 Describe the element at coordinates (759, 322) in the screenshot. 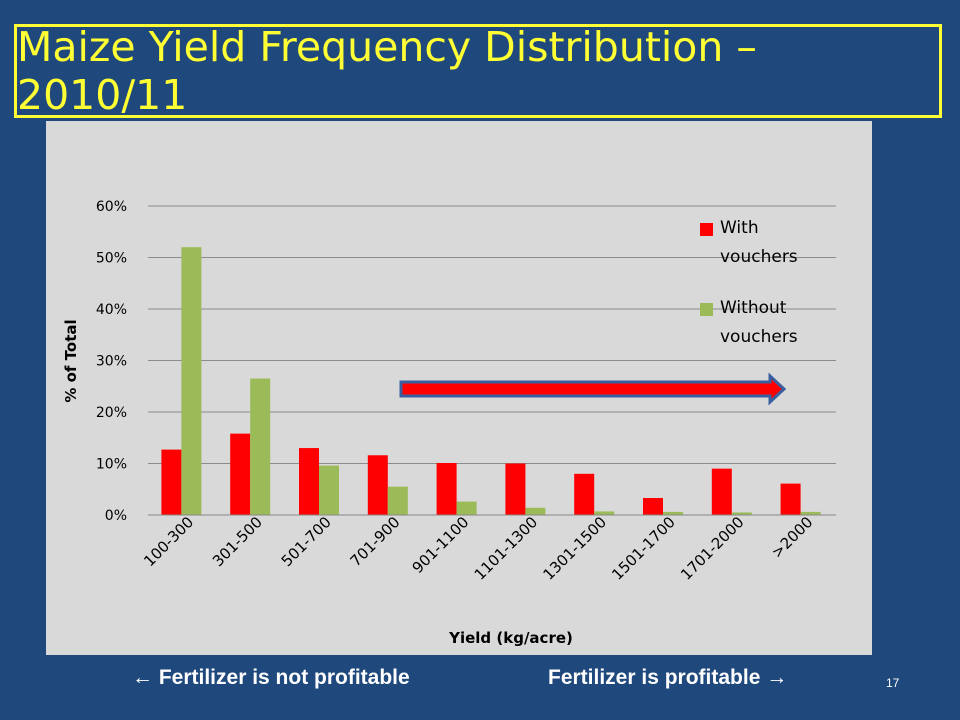

I see `legend-label-without-vouchers: Without vouchers` at that location.